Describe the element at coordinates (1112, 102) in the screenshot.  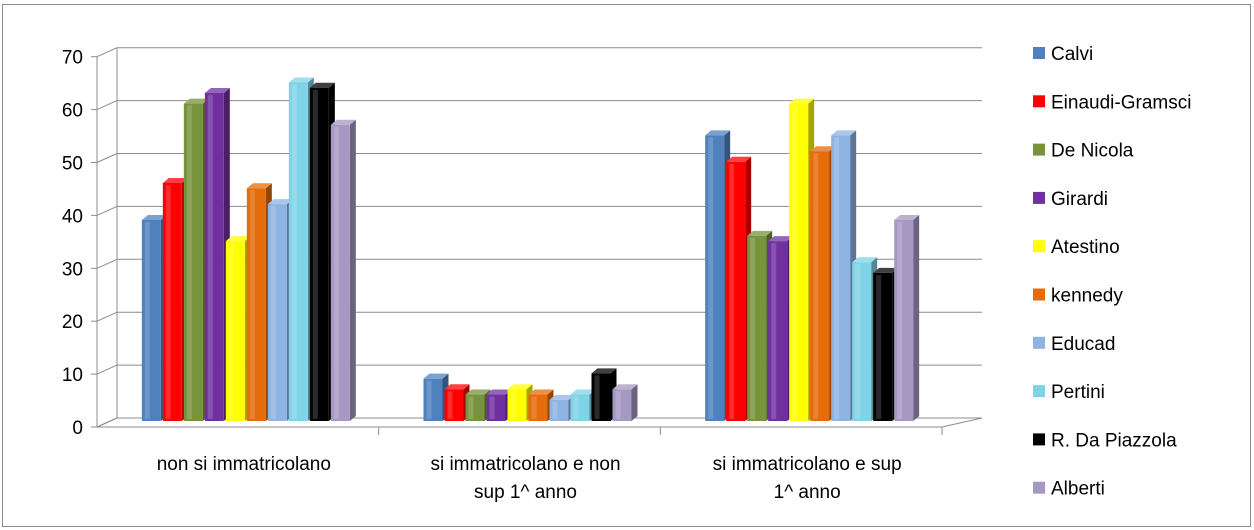
I see `legend-item: Einaudi-Gramsci` at that location.